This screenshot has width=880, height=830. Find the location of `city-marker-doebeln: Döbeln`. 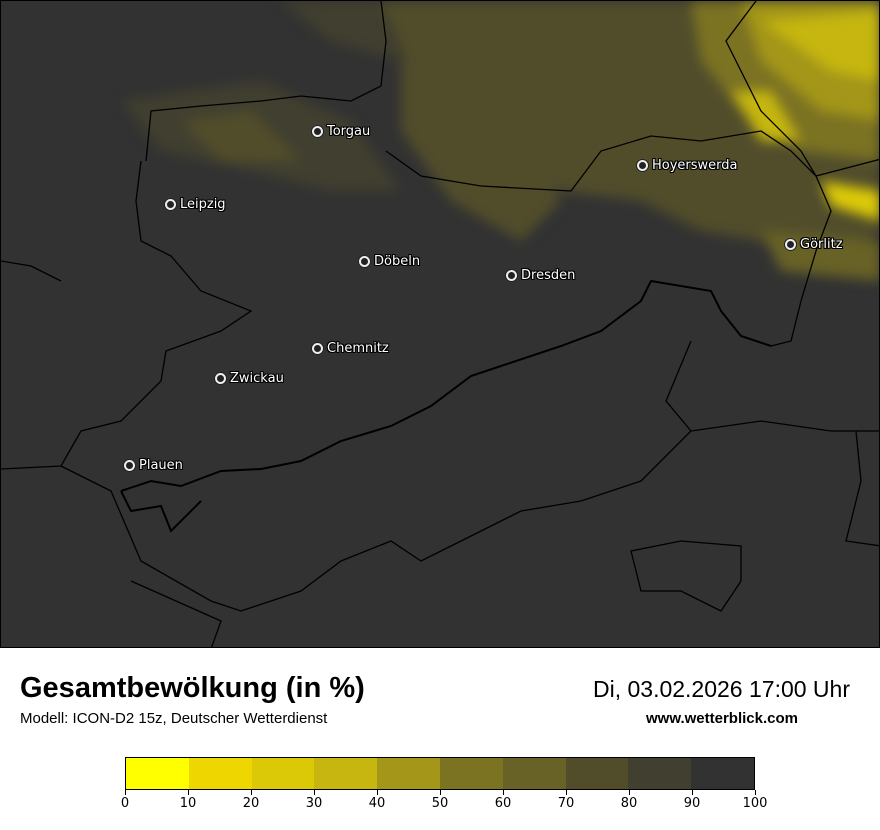

city-marker-doebeln: Döbeln is located at coordinates (389, 261).